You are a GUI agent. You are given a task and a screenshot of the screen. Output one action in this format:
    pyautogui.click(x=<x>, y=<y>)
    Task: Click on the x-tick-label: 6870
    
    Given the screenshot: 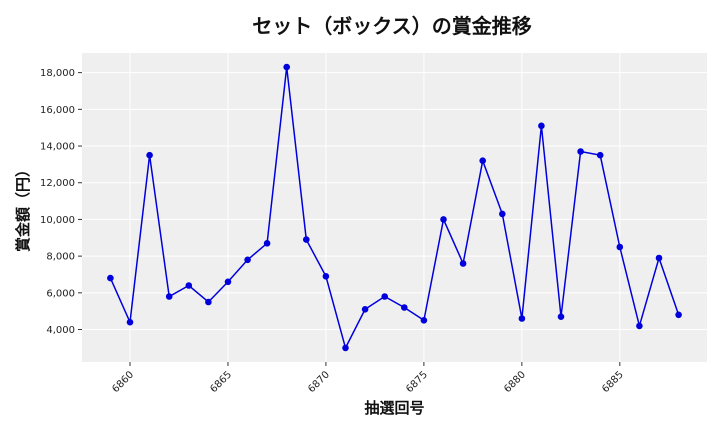 What is the action you would take?
    pyautogui.click(x=319, y=382)
    